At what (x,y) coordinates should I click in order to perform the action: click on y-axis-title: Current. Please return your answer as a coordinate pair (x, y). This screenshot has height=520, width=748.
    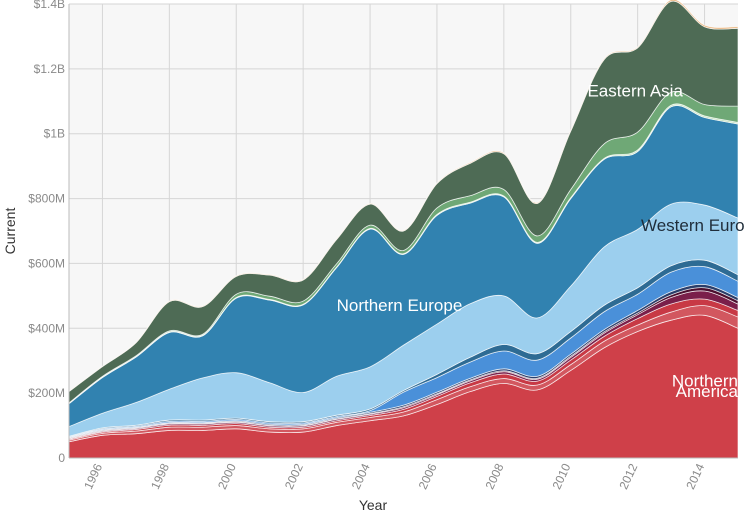
    Looking at the image, I should click on (10, 231).